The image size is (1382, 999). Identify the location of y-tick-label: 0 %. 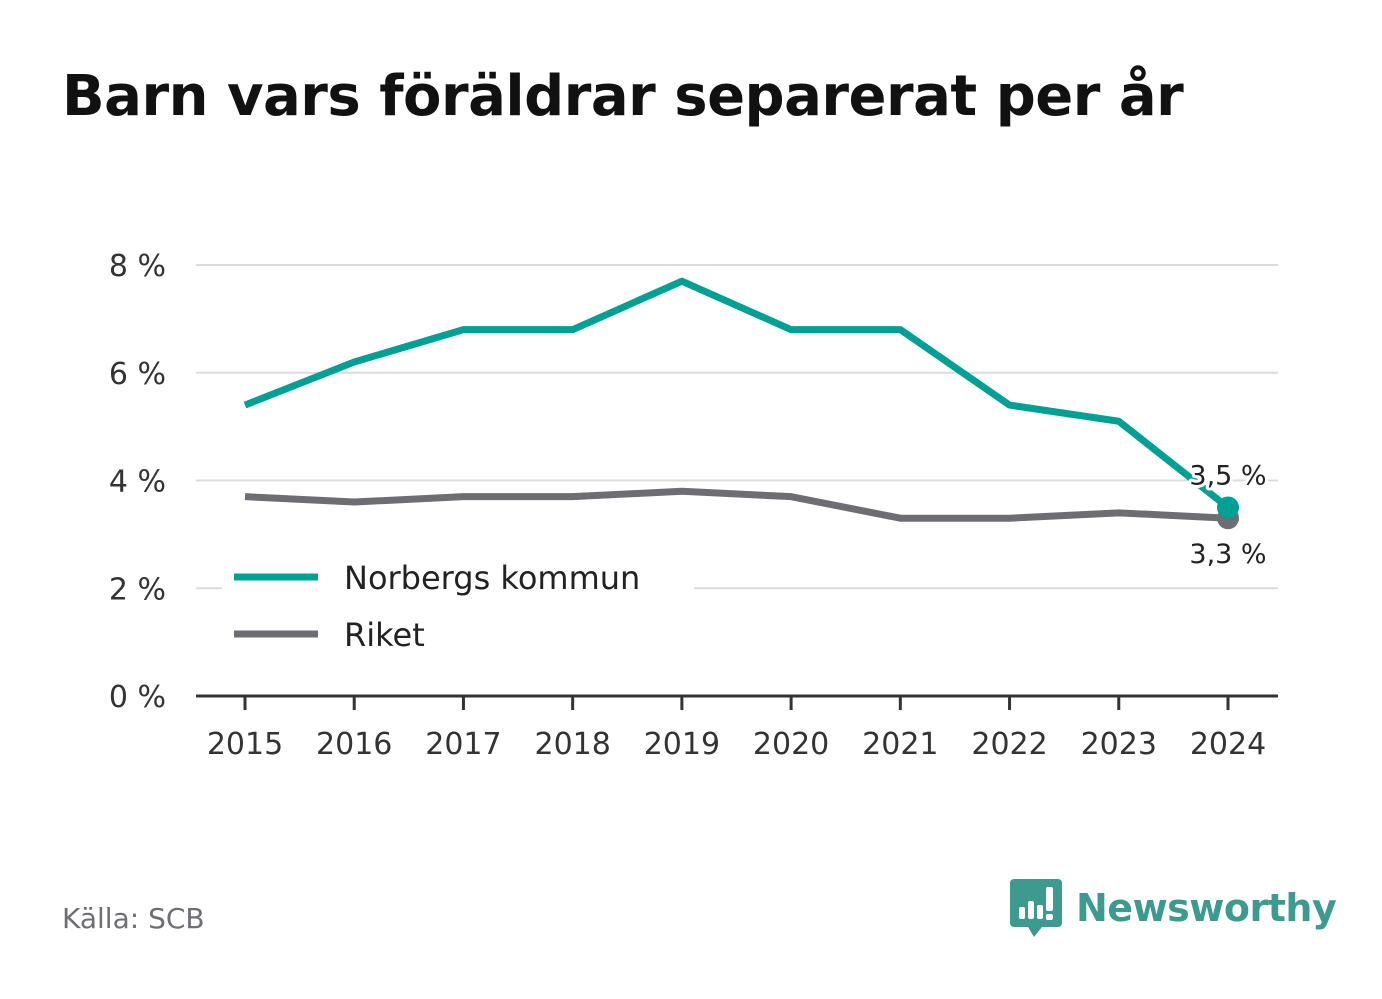
(137, 697).